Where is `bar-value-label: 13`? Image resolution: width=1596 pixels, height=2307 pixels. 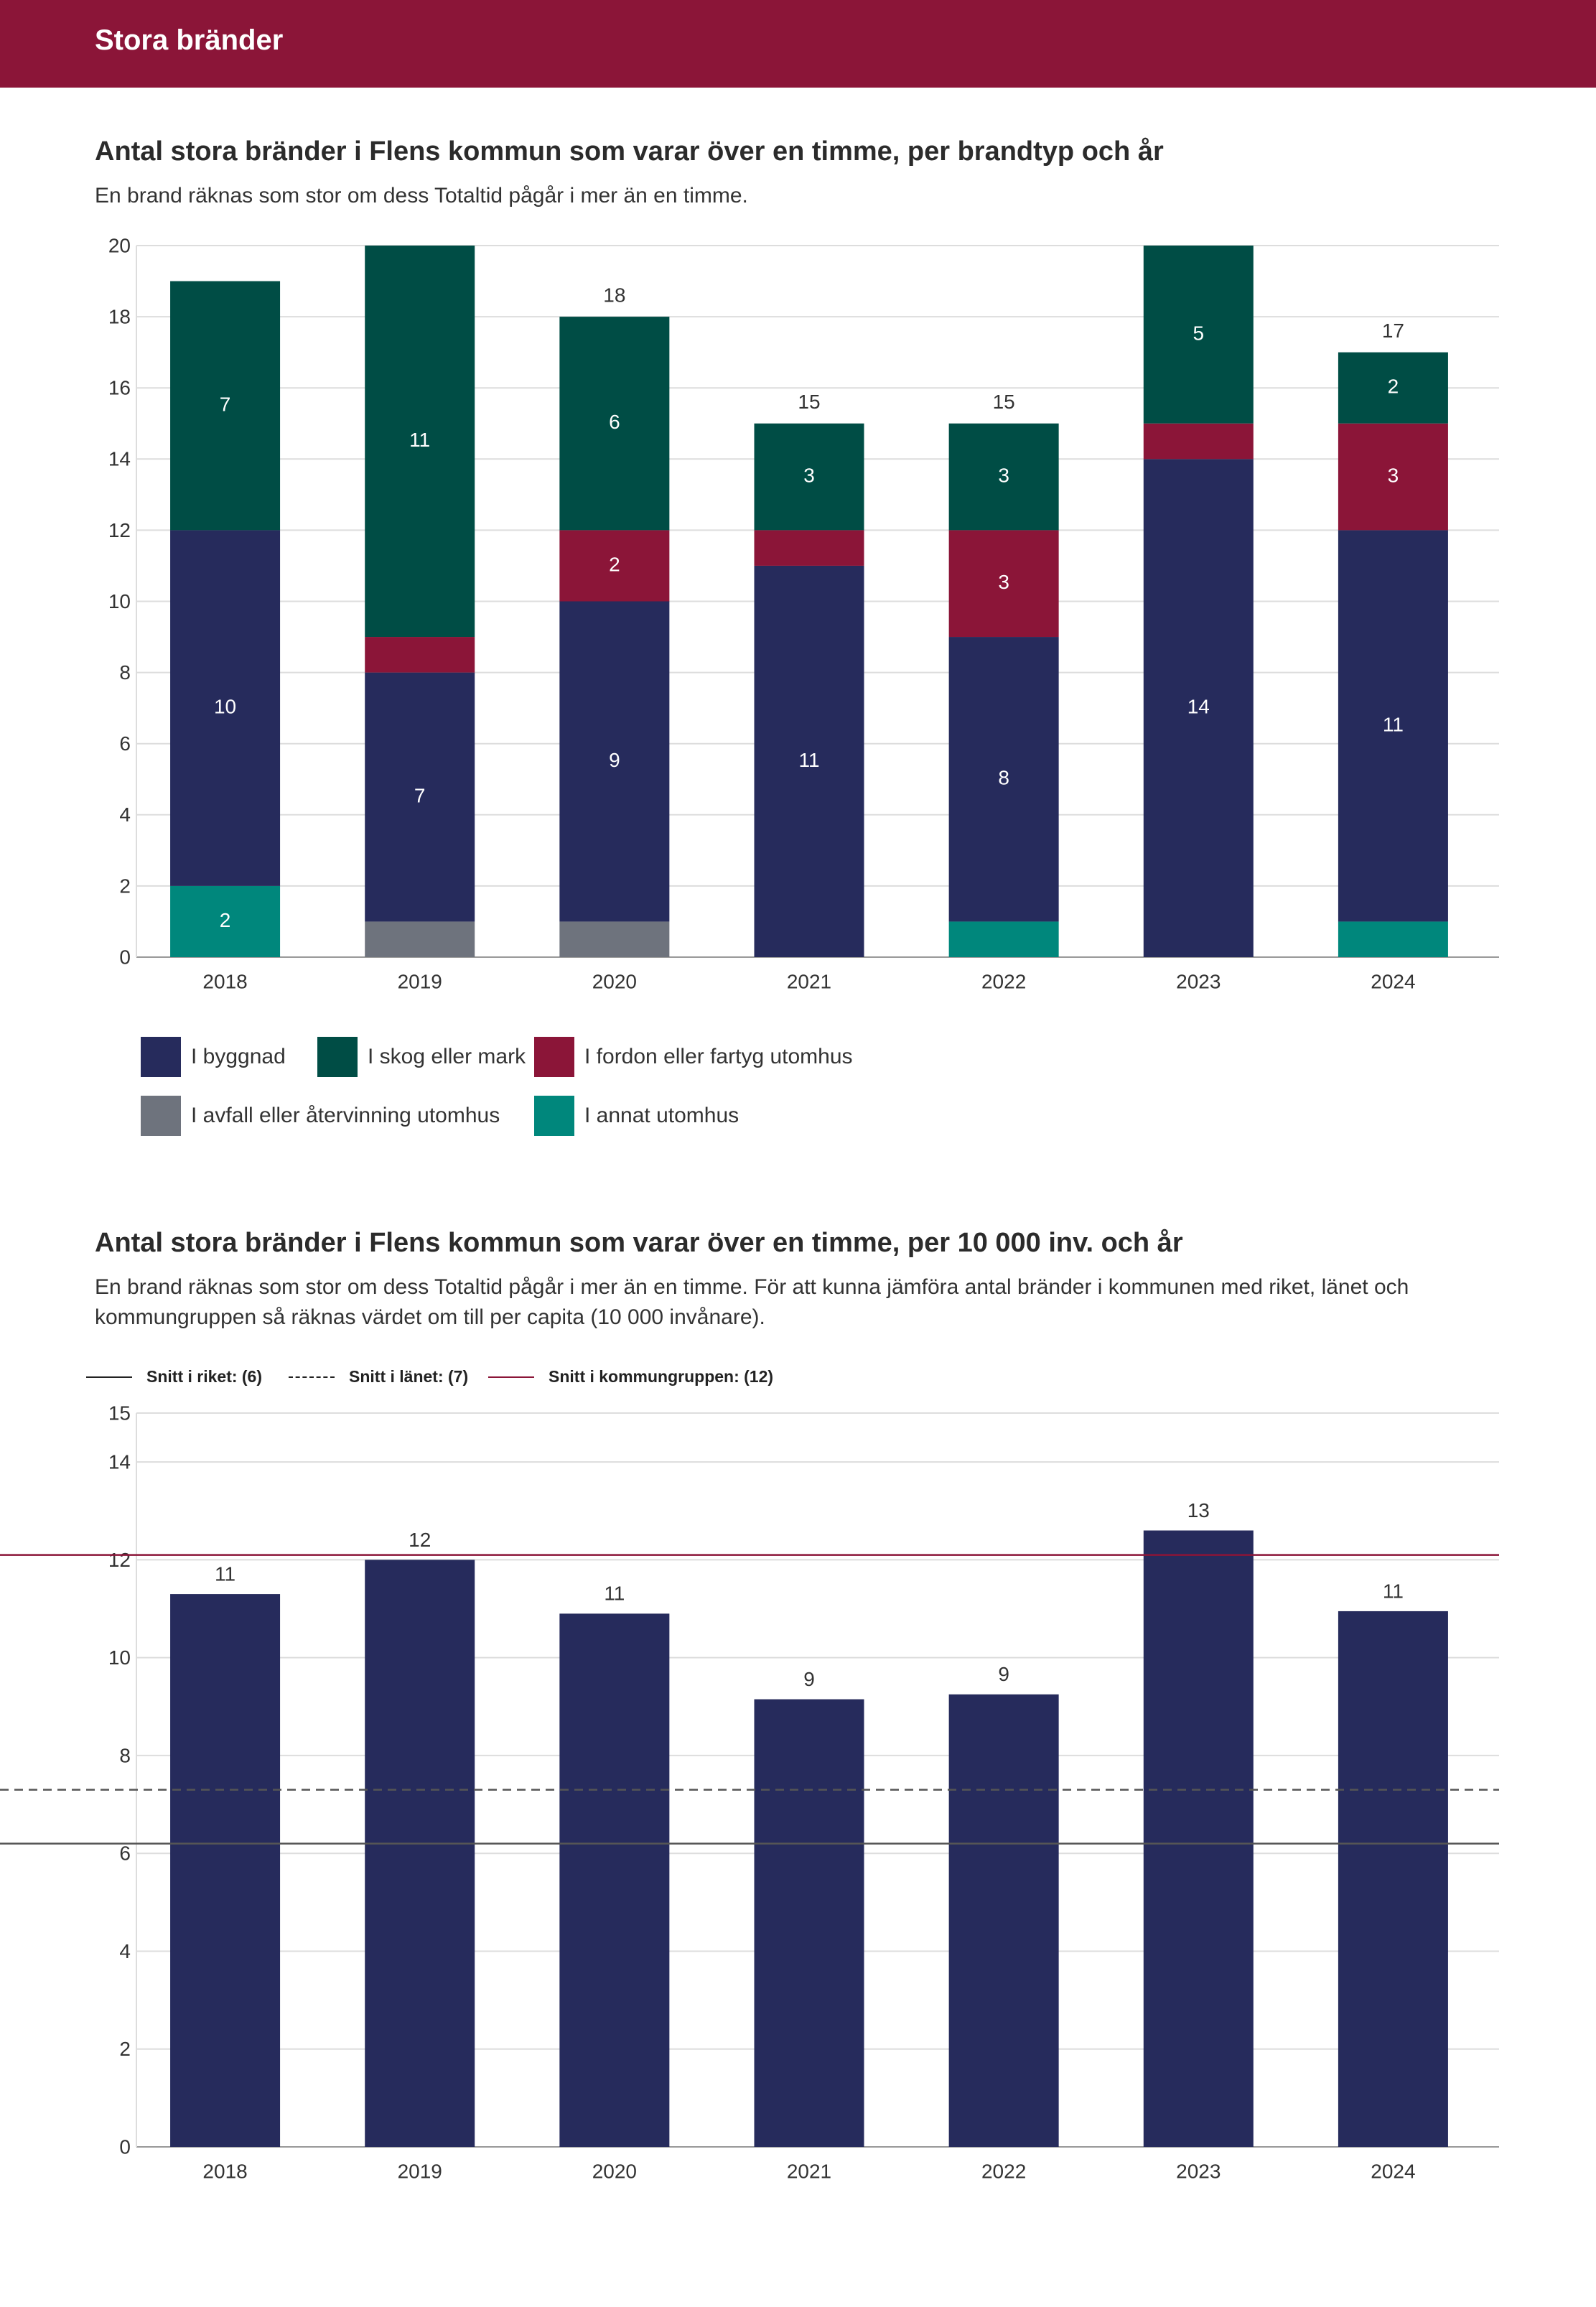
bar-value-label: 13 is located at coordinates (1198, 1510).